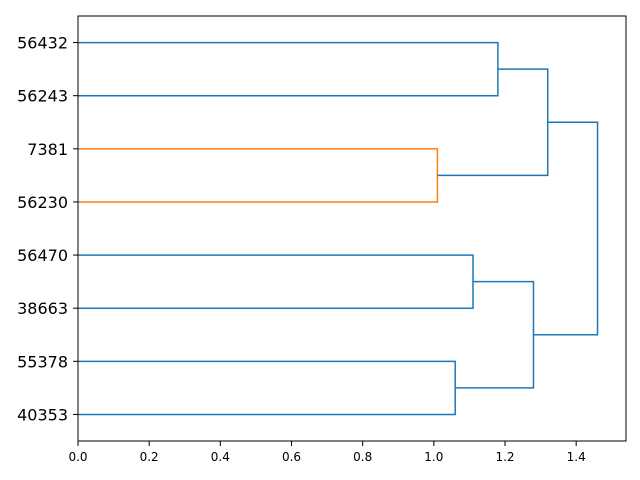 This screenshot has height=480, width=640. Describe the element at coordinates (47, 229) in the screenshot. I see `leaf-axis: 56432 56243 7381 56230 56470 38663 55378 40353` at that location.